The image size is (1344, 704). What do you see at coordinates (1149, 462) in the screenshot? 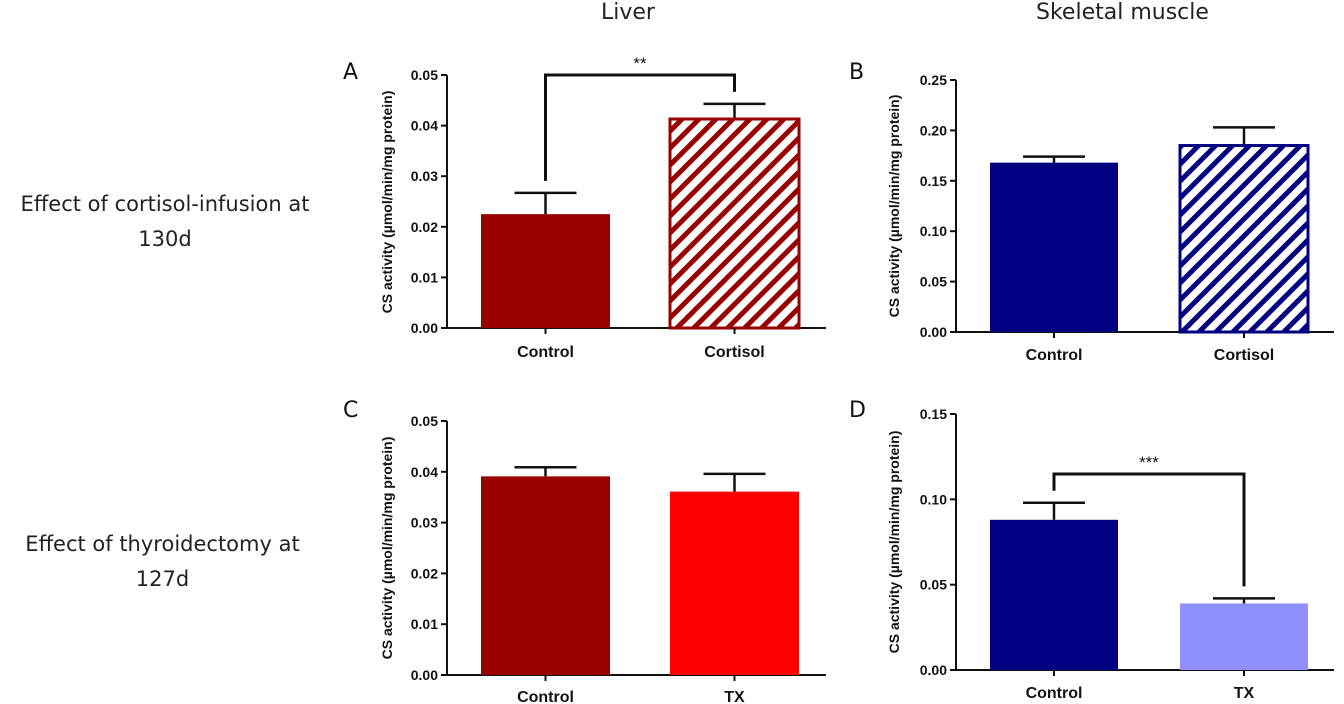
I see `significance-label: ***` at bounding box center [1149, 462].